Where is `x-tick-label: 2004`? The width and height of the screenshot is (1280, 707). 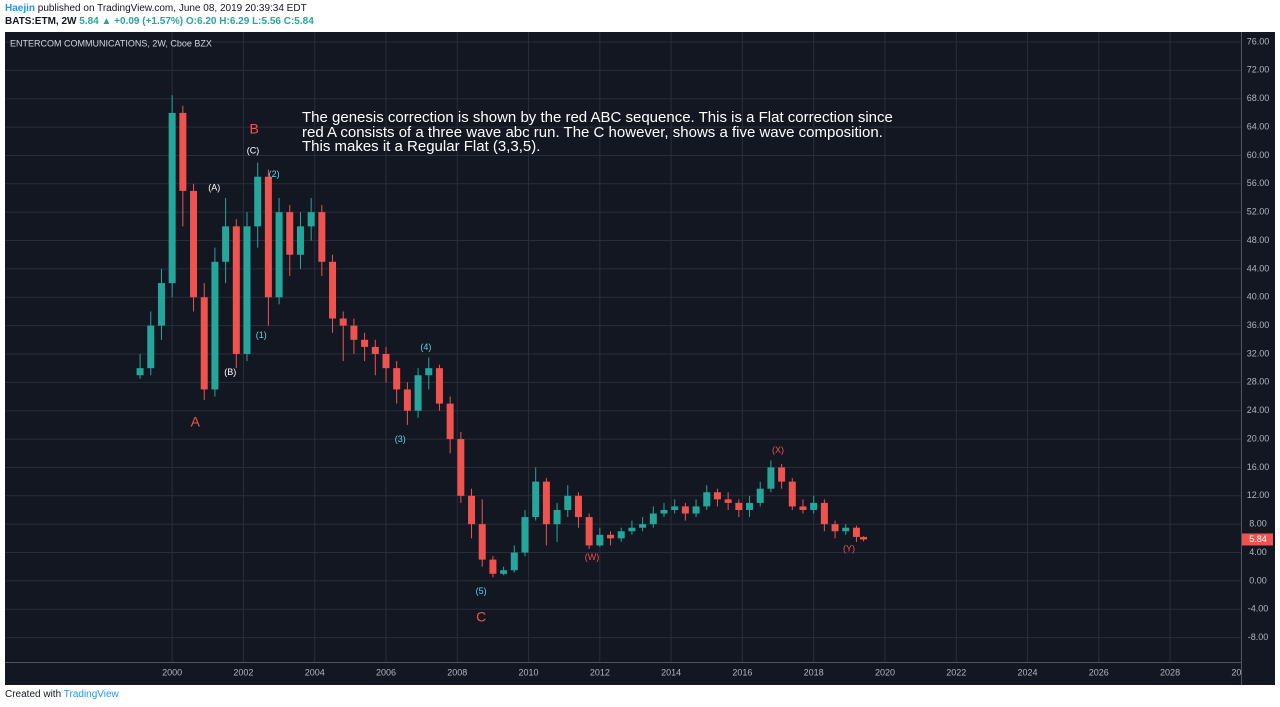 x-tick-label: 2004 is located at coordinates (315, 672).